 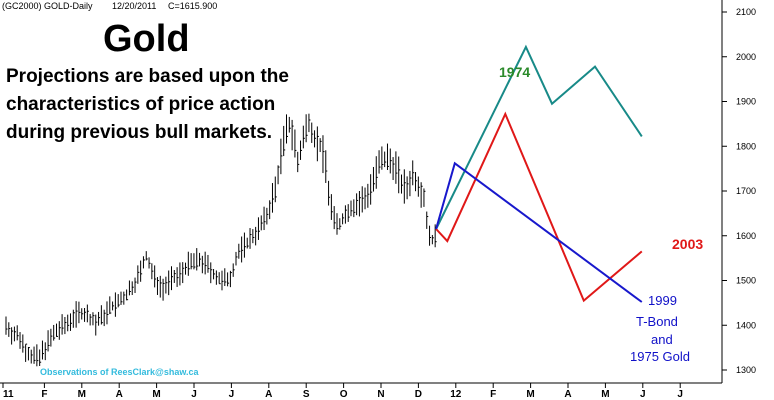 What do you see at coordinates (662, 300) in the screenshot?
I see `label-1999: 1999` at bounding box center [662, 300].